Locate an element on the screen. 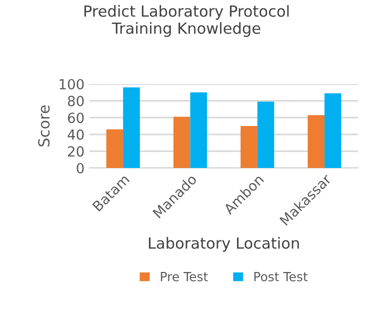  chart-title: Predict Laboratory Protocol Training Knowledge is located at coordinates (186, 21).